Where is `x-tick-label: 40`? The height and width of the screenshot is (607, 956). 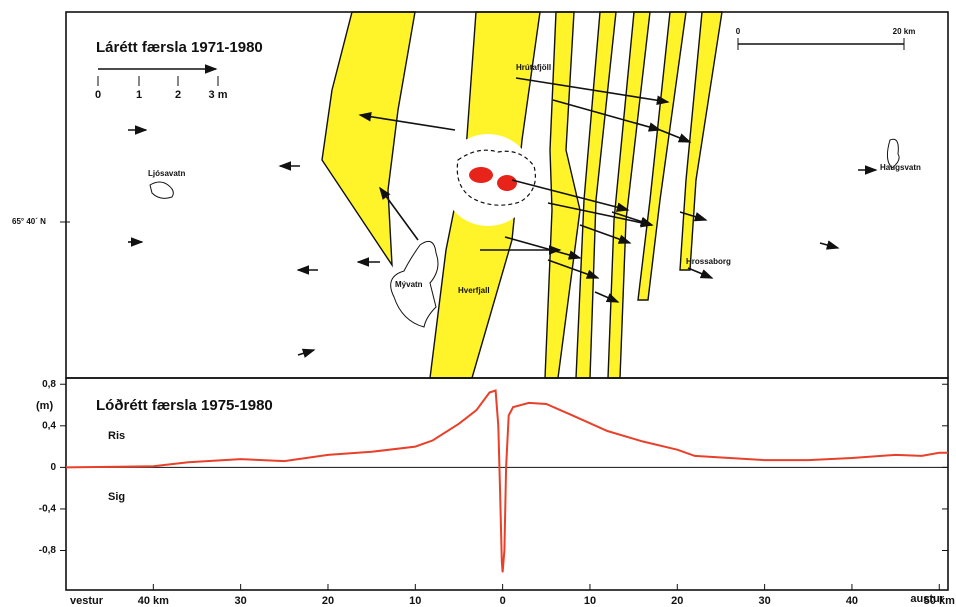
x-tick-label: 40 is located at coordinates (852, 601).